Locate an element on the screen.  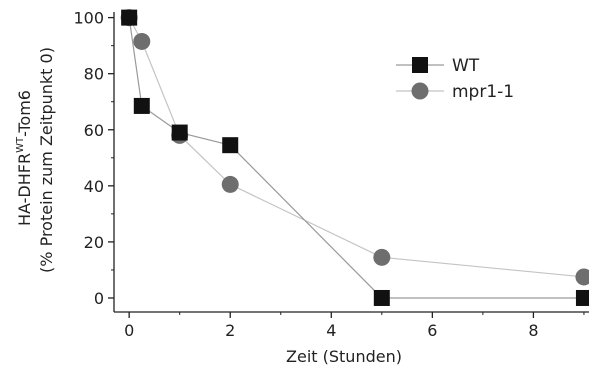
legend-label: mpr1-1 is located at coordinates (483, 92).